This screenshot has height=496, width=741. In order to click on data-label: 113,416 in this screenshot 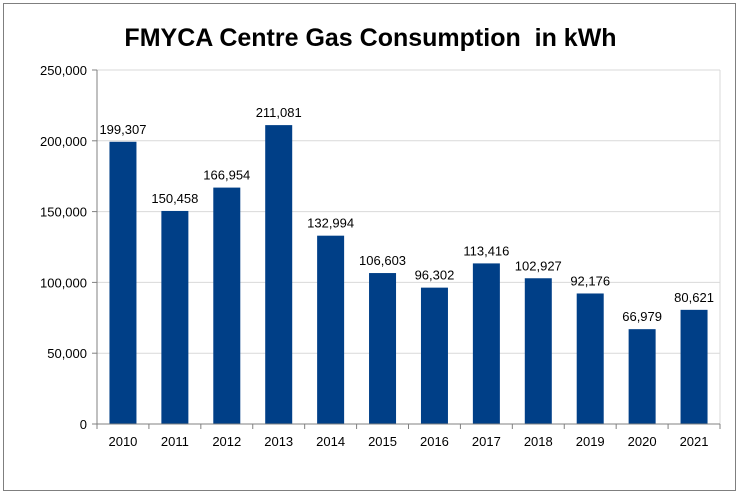, I will do `click(486, 250)`.